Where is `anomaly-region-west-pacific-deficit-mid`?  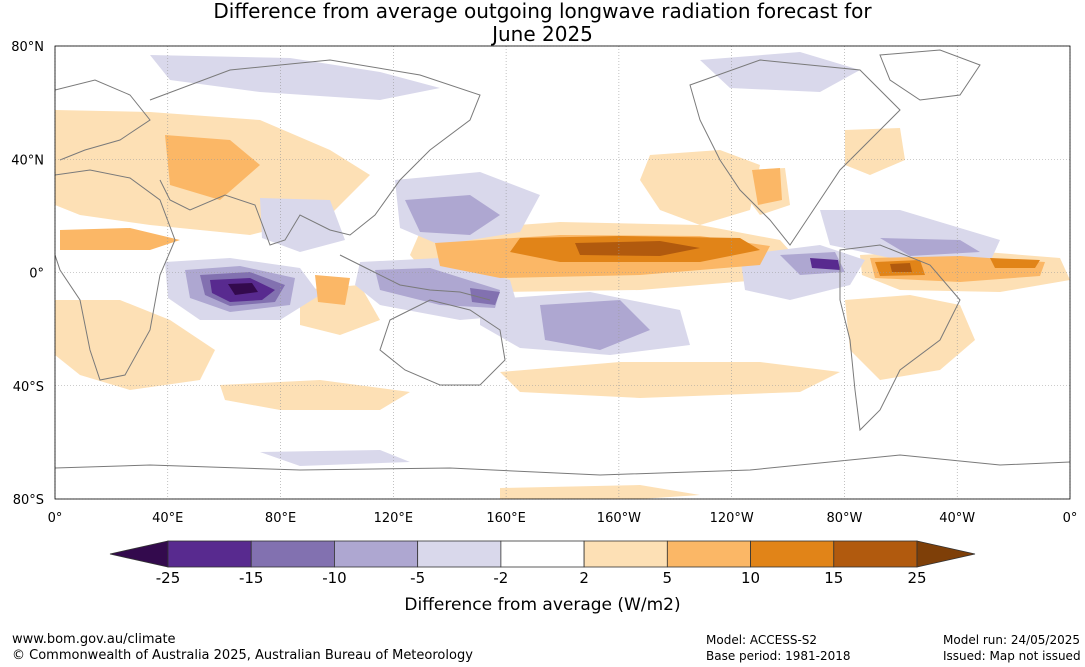 anomaly-region-west-pacific-deficit-mid is located at coordinates (452, 215).